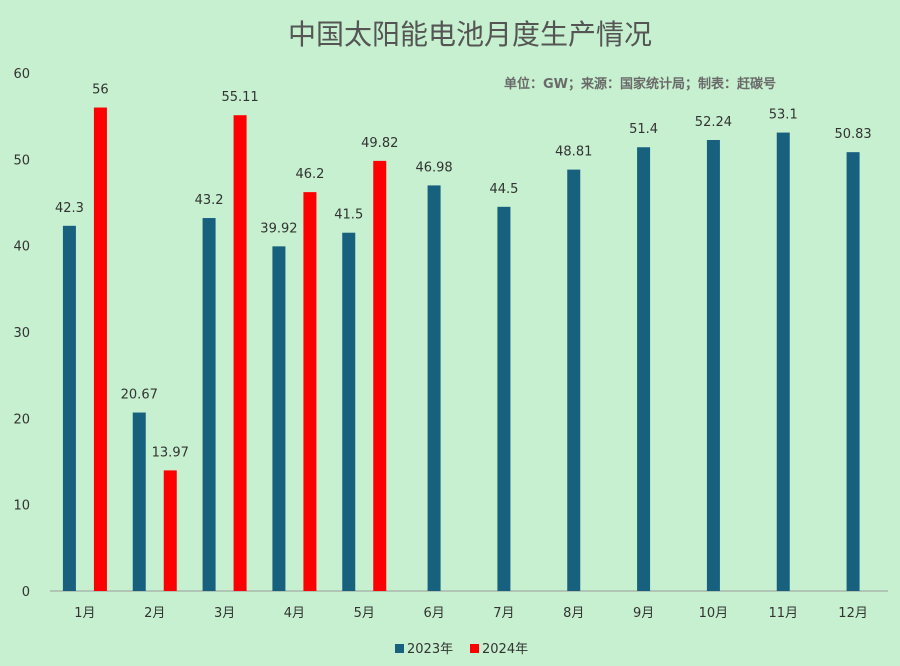 This screenshot has width=900, height=666. What do you see at coordinates (239, 97) in the screenshot?
I see `data-label: 55.11` at bounding box center [239, 97].